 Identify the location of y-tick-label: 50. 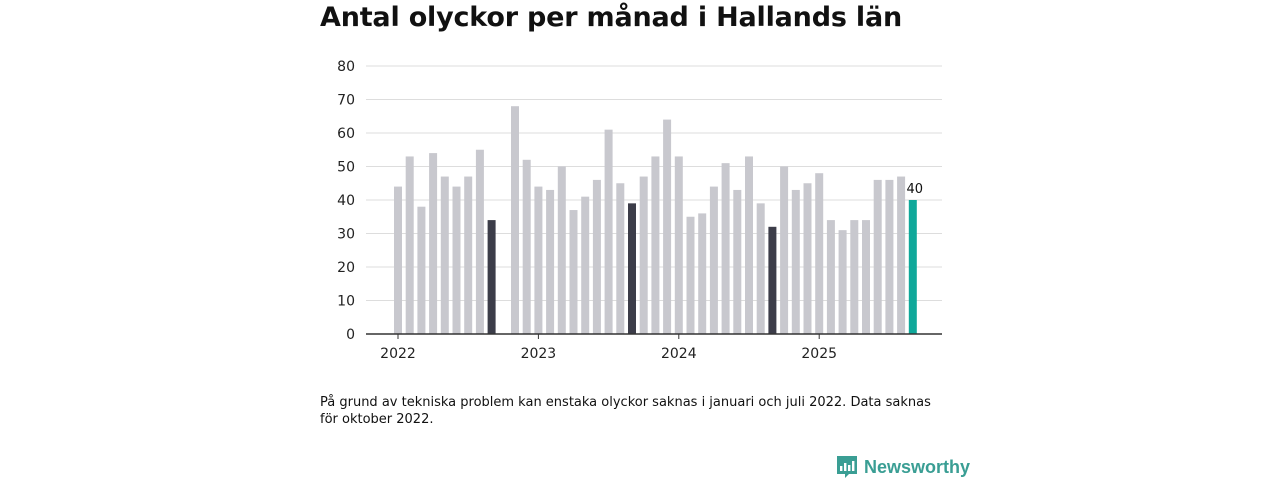
(346, 168).